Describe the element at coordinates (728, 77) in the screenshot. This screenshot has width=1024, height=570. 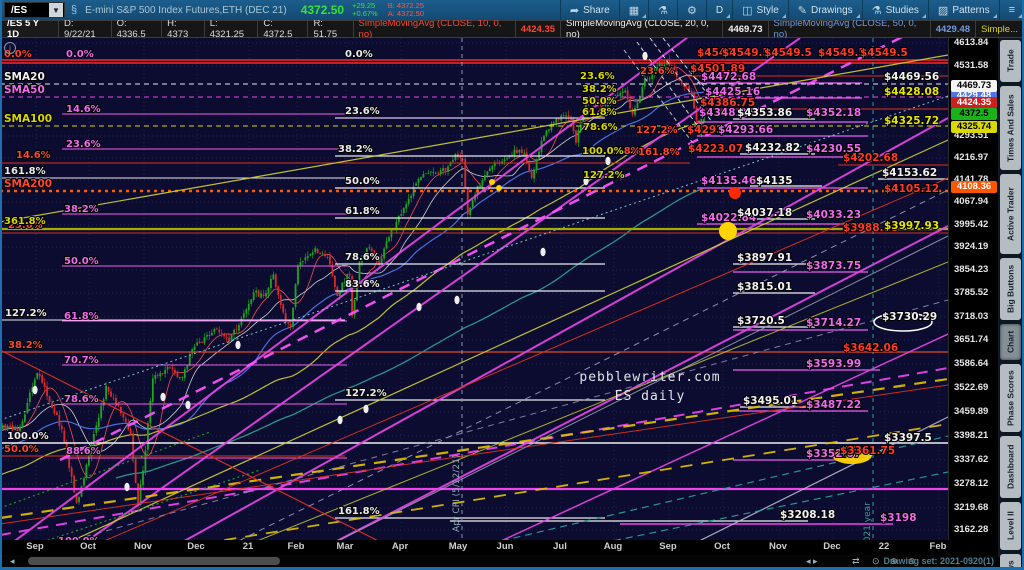
I see `svg-text: $4472.68` at that location.